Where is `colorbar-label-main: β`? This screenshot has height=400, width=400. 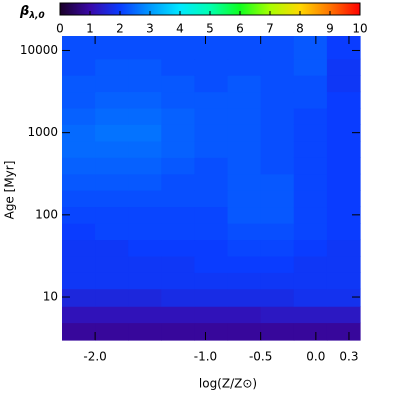 colorbar-label-main: β is located at coordinates (24, 11).